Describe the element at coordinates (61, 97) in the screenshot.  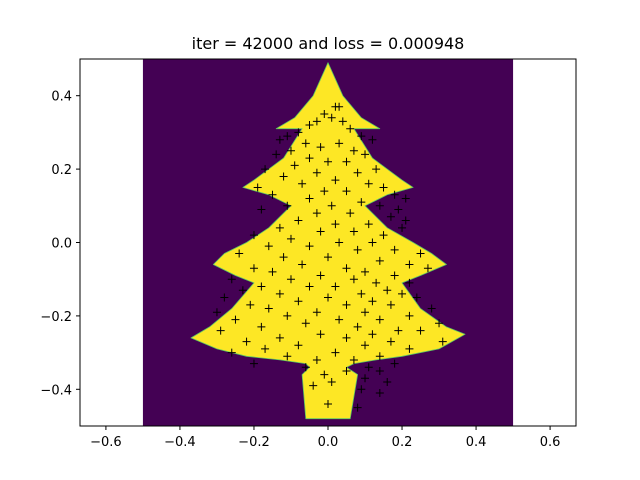
I see `y-tick-label: 0.4` at that location.